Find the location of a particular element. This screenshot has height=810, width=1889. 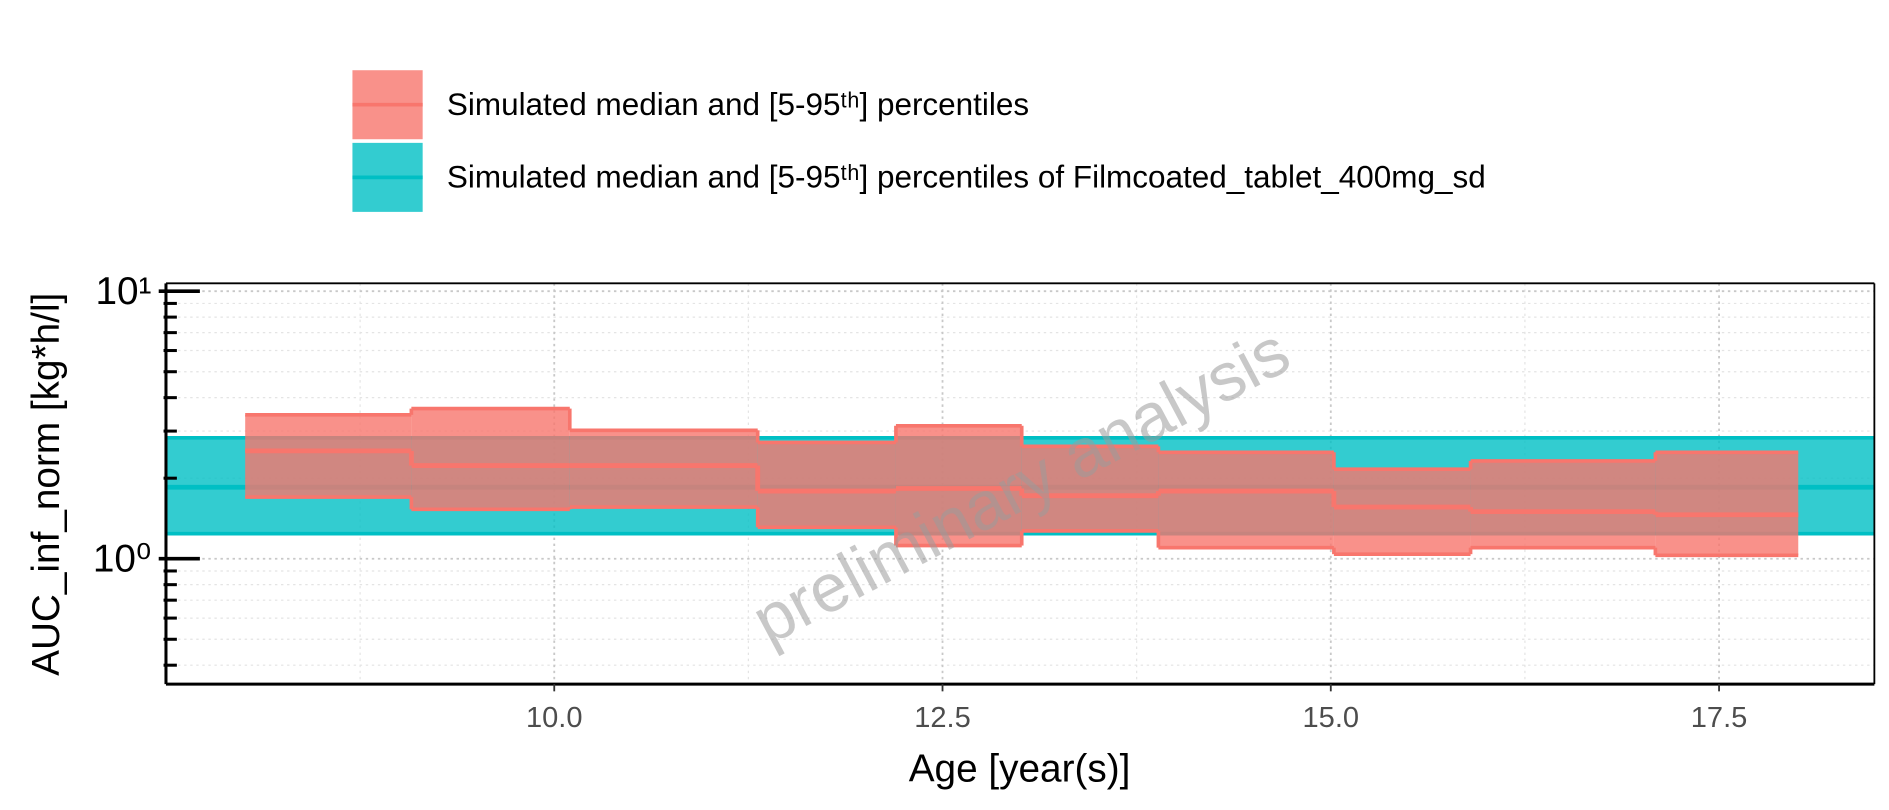

x-tick-label: 12.5 is located at coordinates (942, 718).